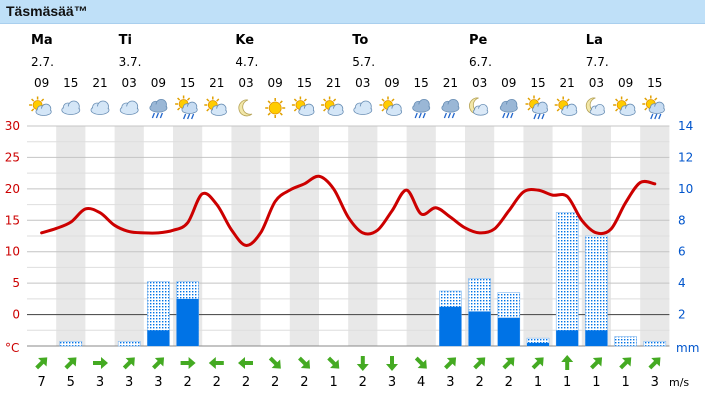  Describe the element at coordinates (275, 108) in the screenshot. I see `sun-icon` at that location.